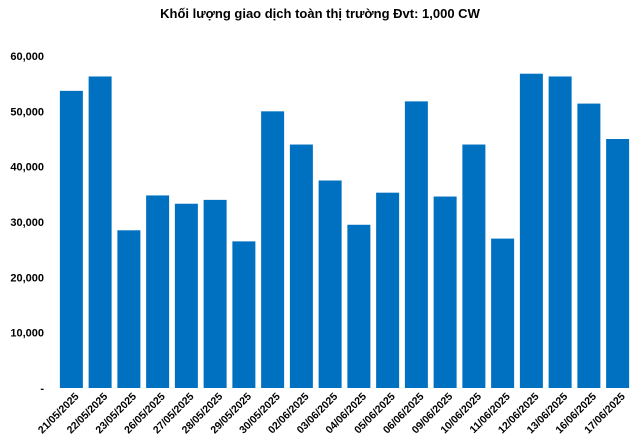 This screenshot has width=640, height=448. Describe the element at coordinates (42, 389) in the screenshot. I see `y-tick-label: -` at that location.